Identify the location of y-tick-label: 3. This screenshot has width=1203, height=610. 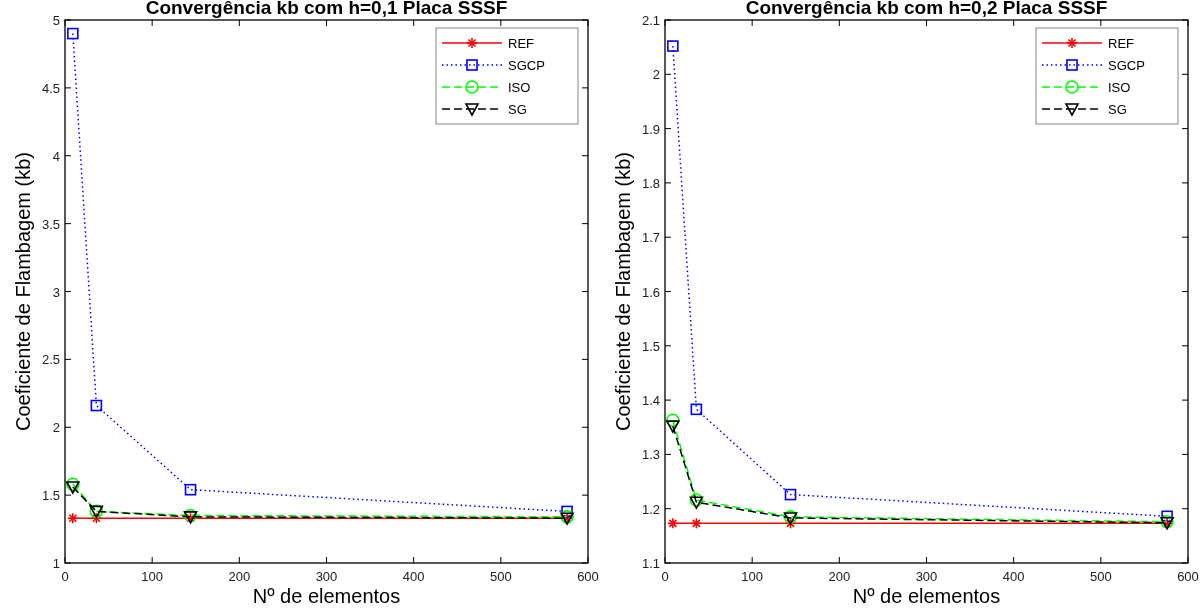
(56, 292).